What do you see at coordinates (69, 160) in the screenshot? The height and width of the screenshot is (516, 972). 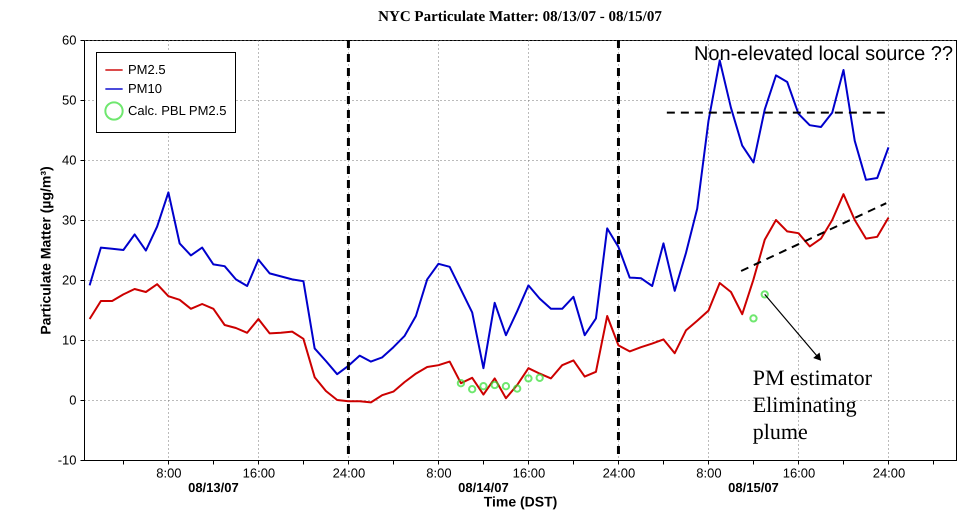 I see `y-tick-label: 40` at bounding box center [69, 160].